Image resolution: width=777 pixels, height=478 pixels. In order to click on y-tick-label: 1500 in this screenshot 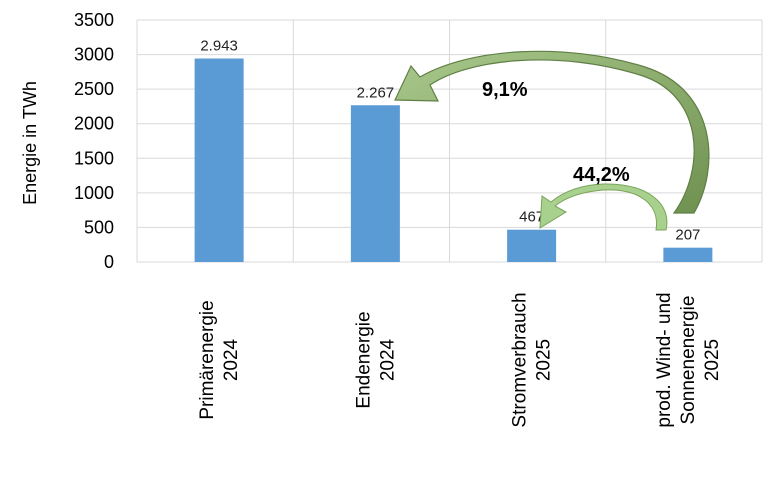, I will do `click(94, 158)`.